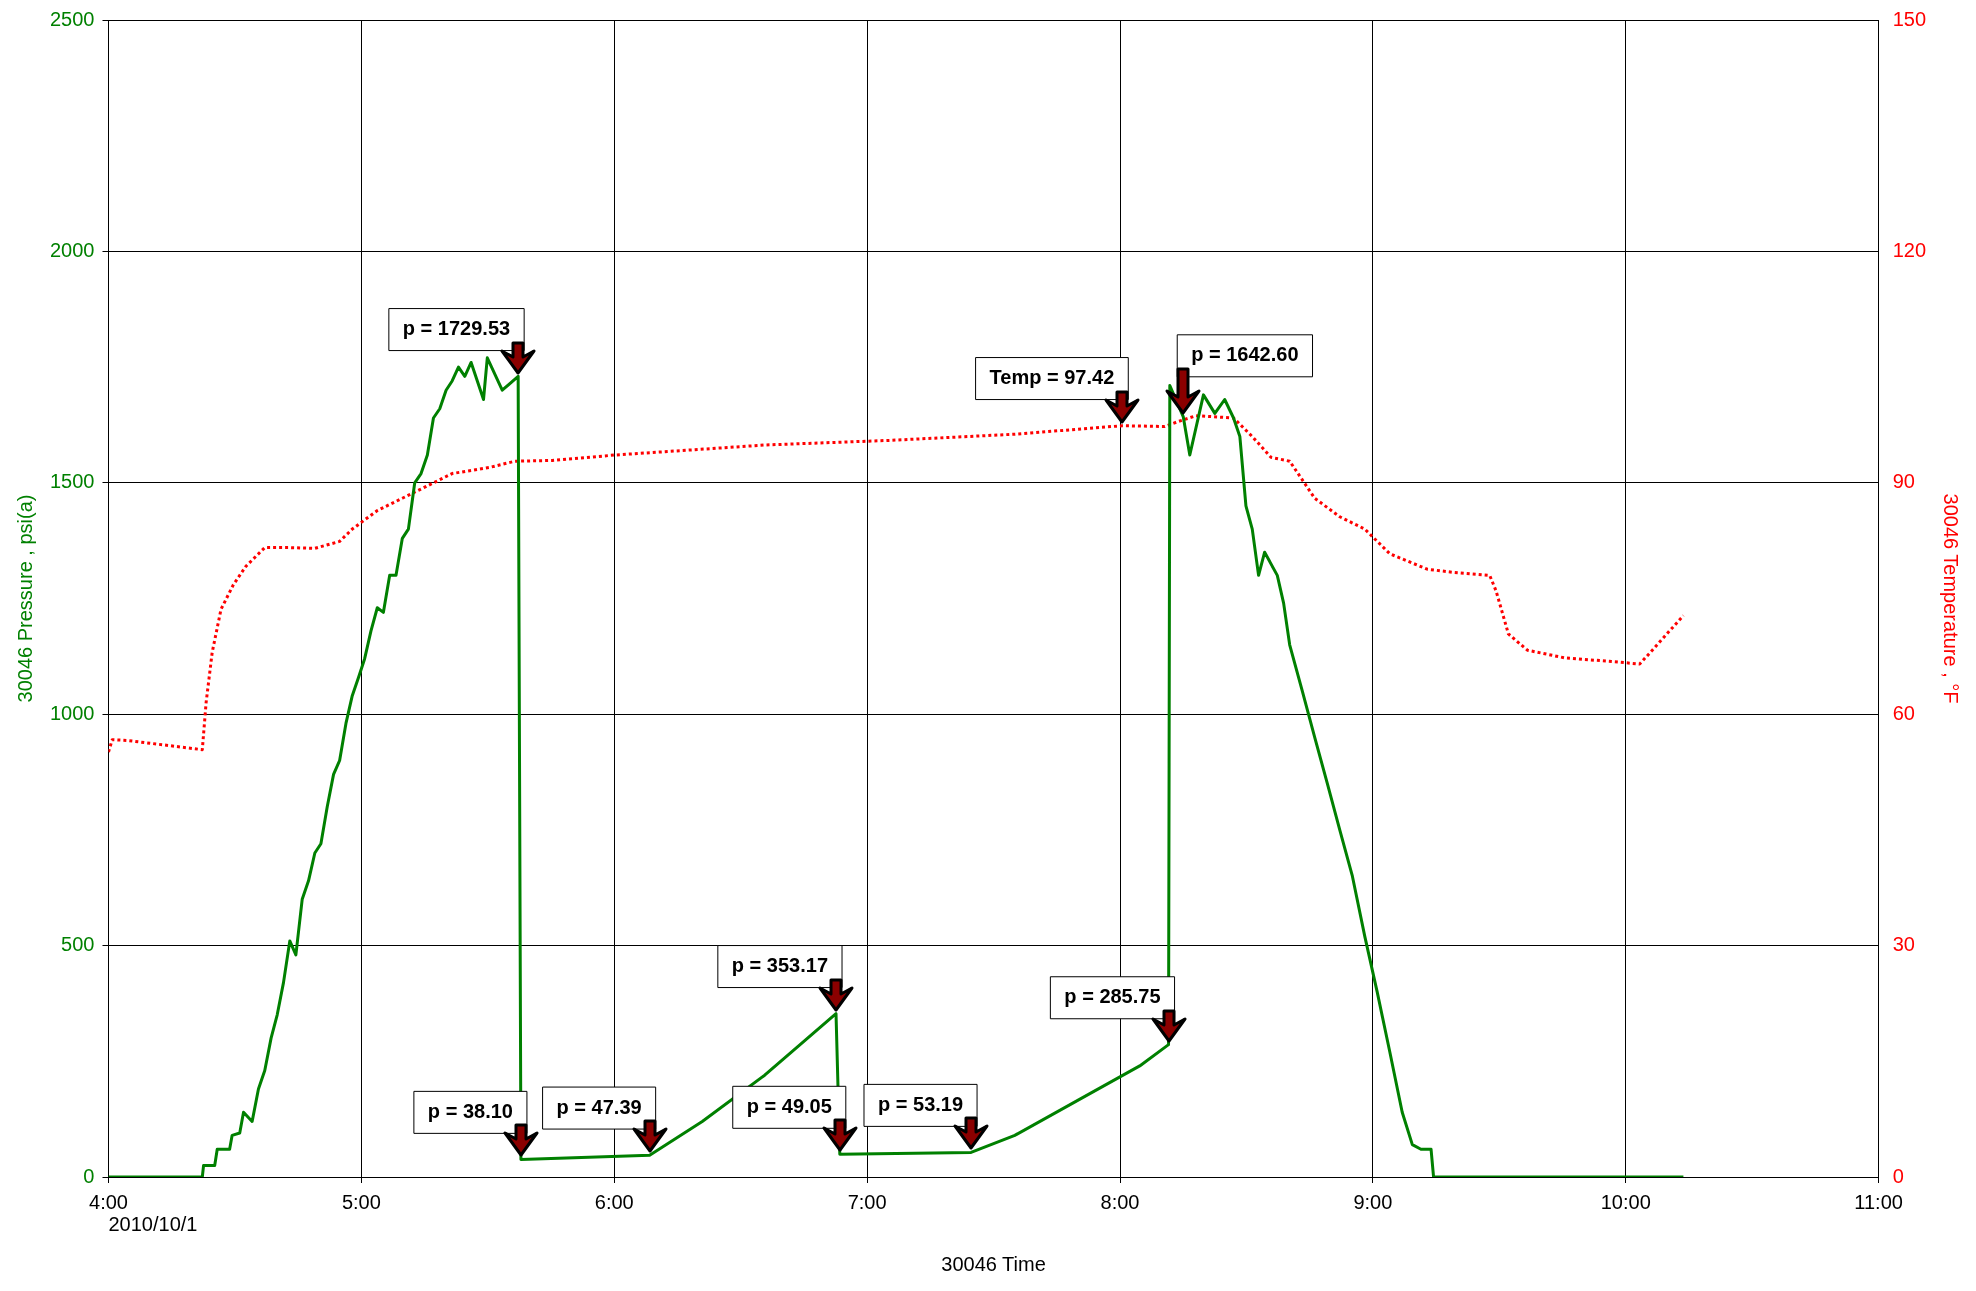  What do you see at coordinates (153, 1223) in the screenshot?
I see `text: 2010/10/1` at bounding box center [153, 1223].